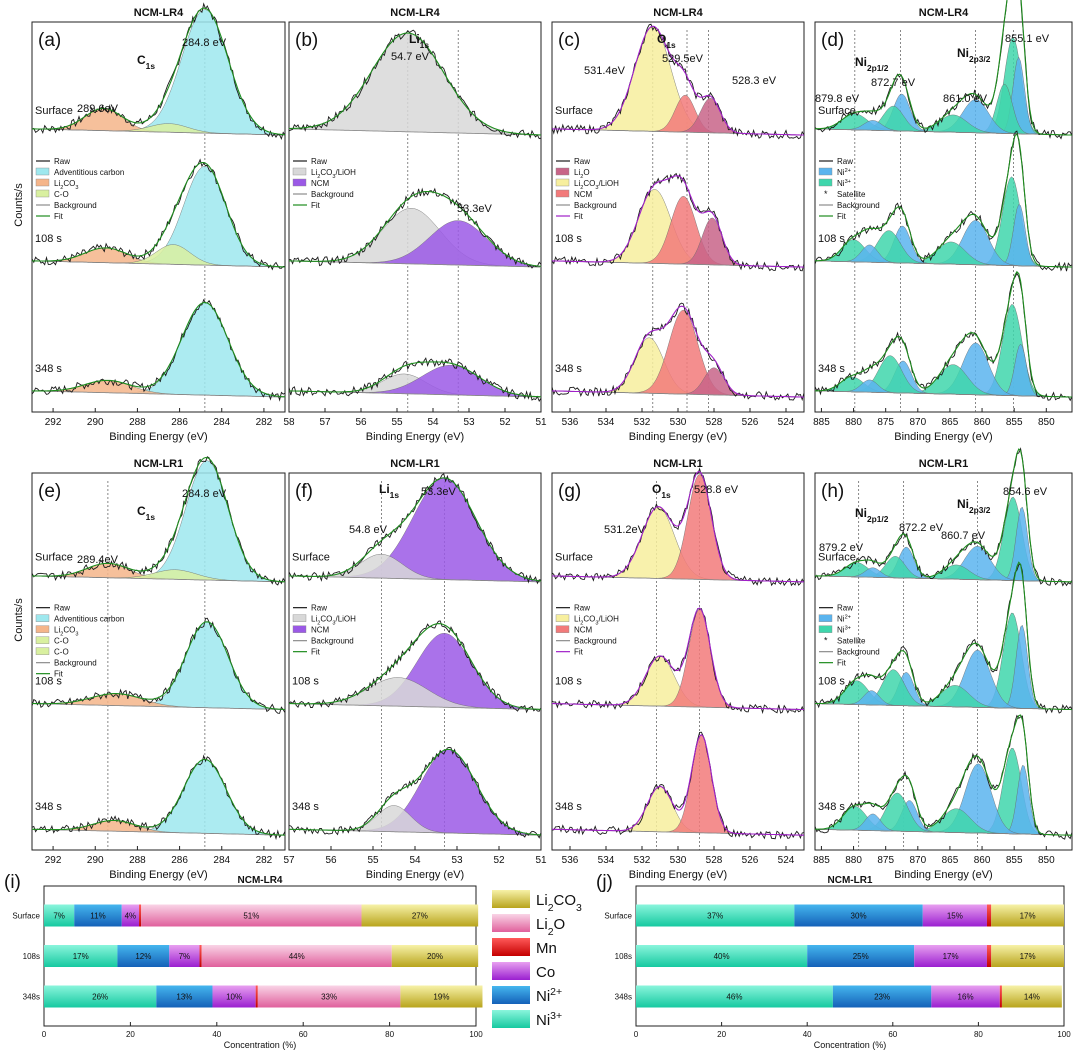 The image size is (1080, 1061). What do you see at coordinates (42, 629) in the screenshot?
I see `legend-li2co3-swatch` at bounding box center [42, 629].